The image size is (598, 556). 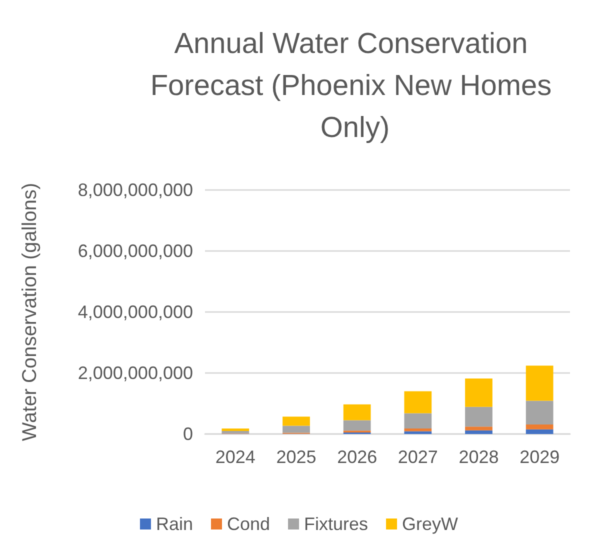 What do you see at coordinates (296, 457) in the screenshot?
I see `x-tick-label: 2025` at bounding box center [296, 457].